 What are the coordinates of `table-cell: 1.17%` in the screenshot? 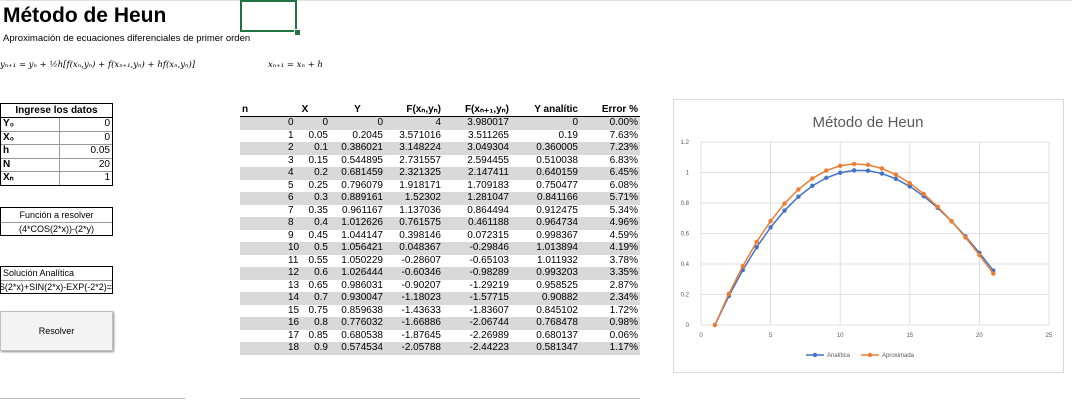 It's located at (610, 348).